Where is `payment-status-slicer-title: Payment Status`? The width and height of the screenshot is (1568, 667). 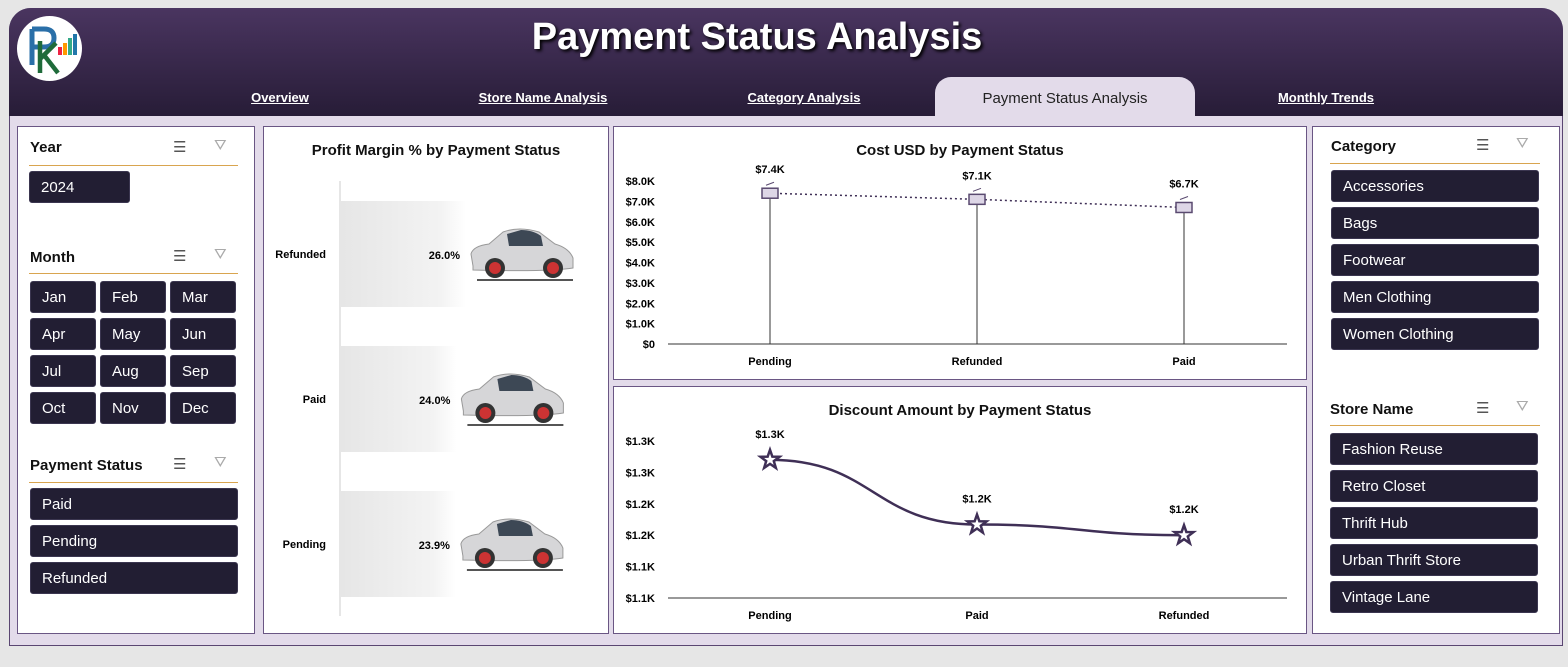
payment-status-slicer-title: Payment Status is located at coordinates (86, 465).